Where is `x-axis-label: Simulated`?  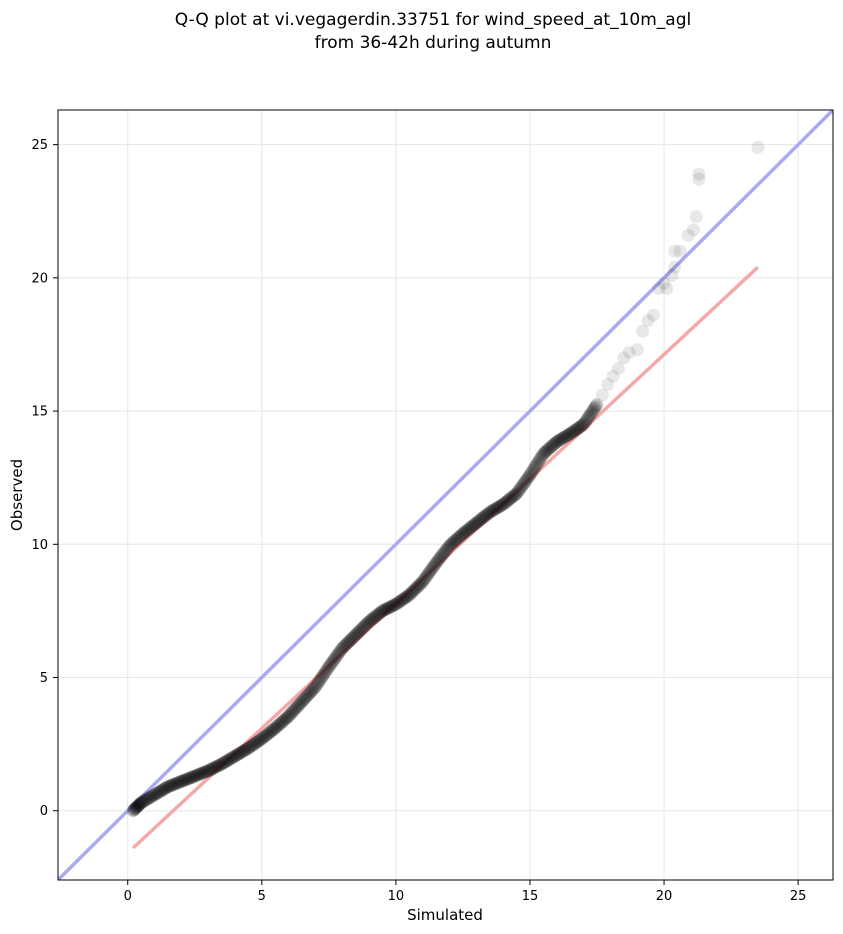
x-axis-label: Simulated is located at coordinates (445, 915).